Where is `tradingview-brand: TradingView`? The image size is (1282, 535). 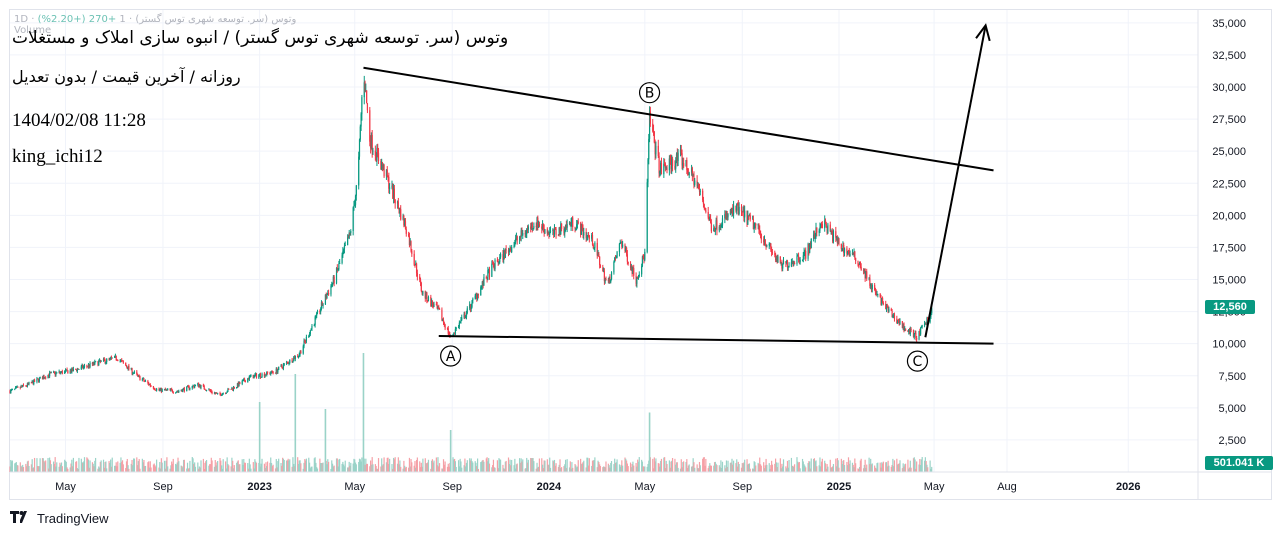 tradingview-brand: TradingView is located at coordinates (59, 518).